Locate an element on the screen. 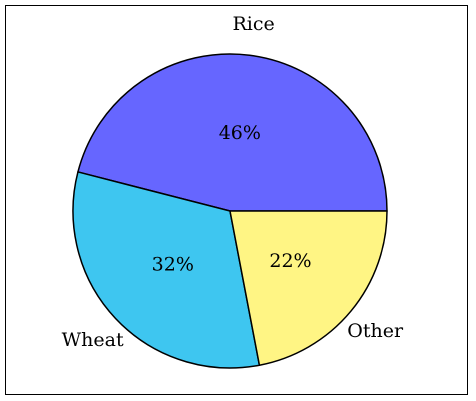 The image size is (476, 401). pie-slice-other is located at coordinates (308, 288).